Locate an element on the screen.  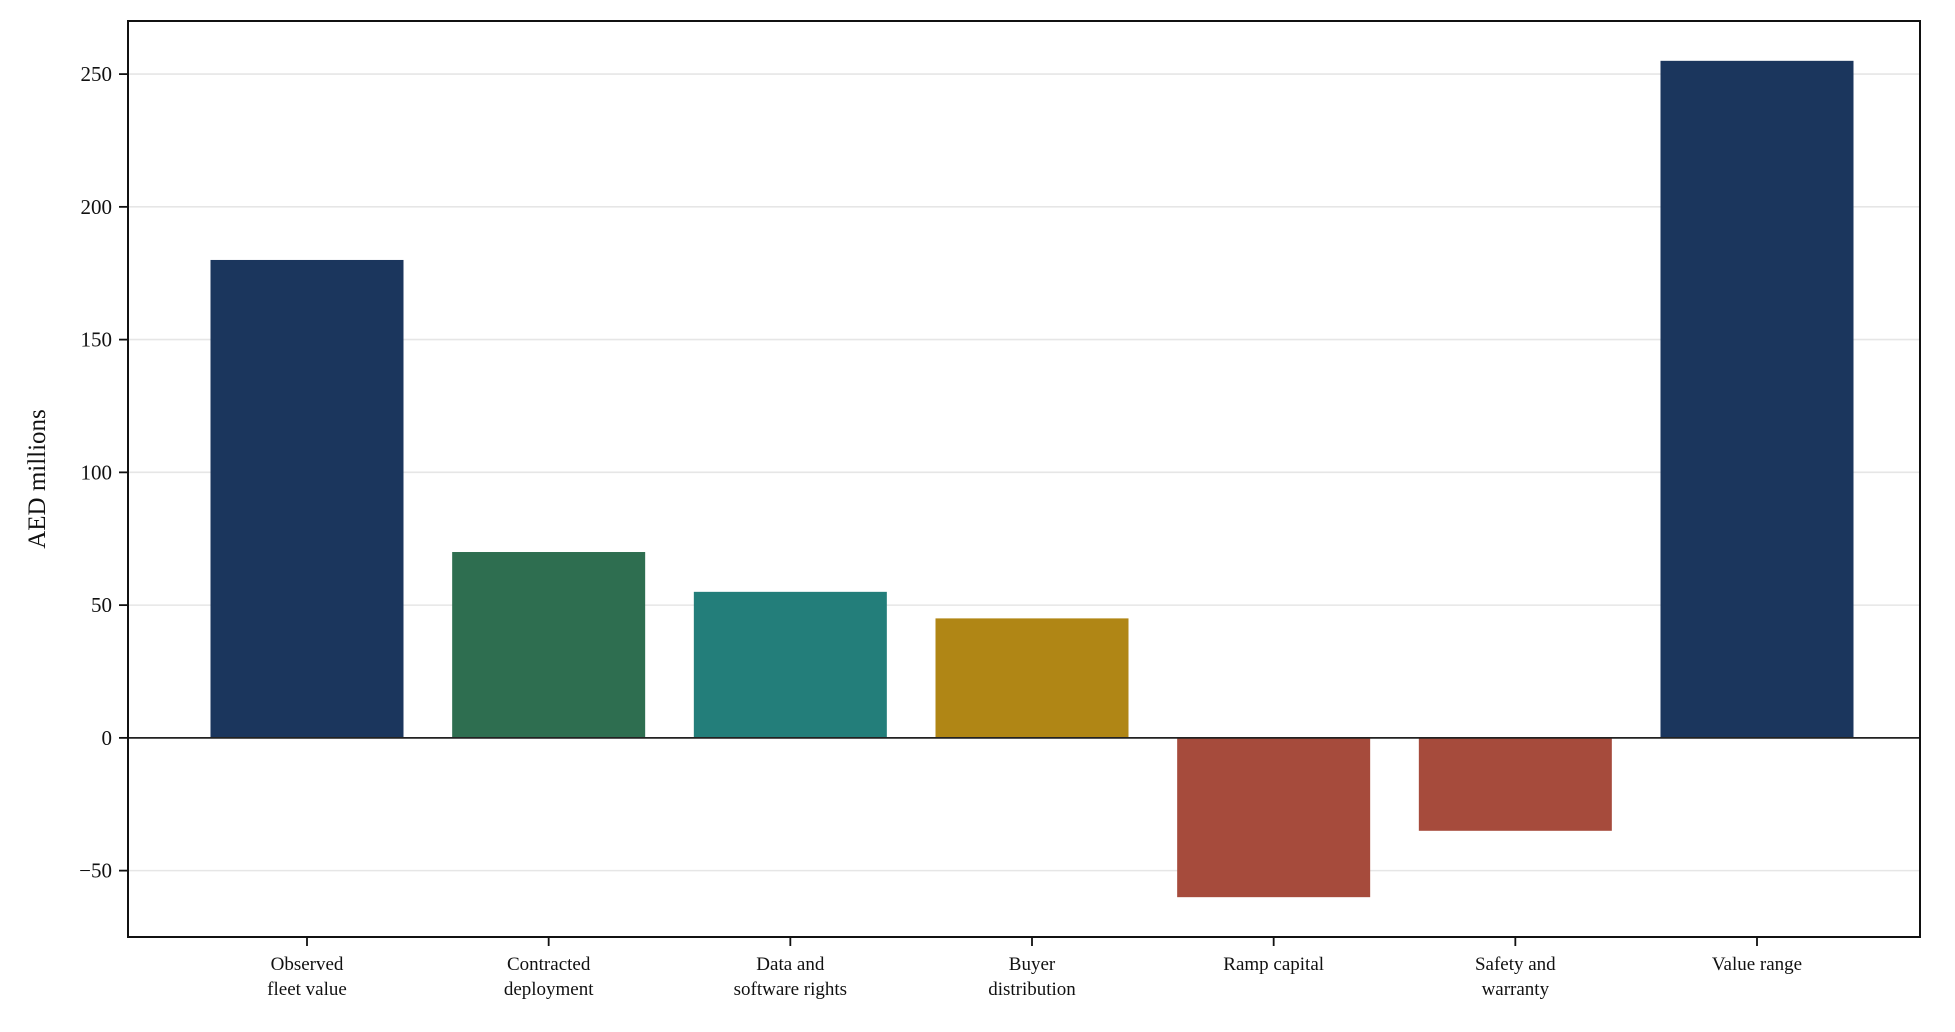
y-tick-label: 200 is located at coordinates (97, 207).